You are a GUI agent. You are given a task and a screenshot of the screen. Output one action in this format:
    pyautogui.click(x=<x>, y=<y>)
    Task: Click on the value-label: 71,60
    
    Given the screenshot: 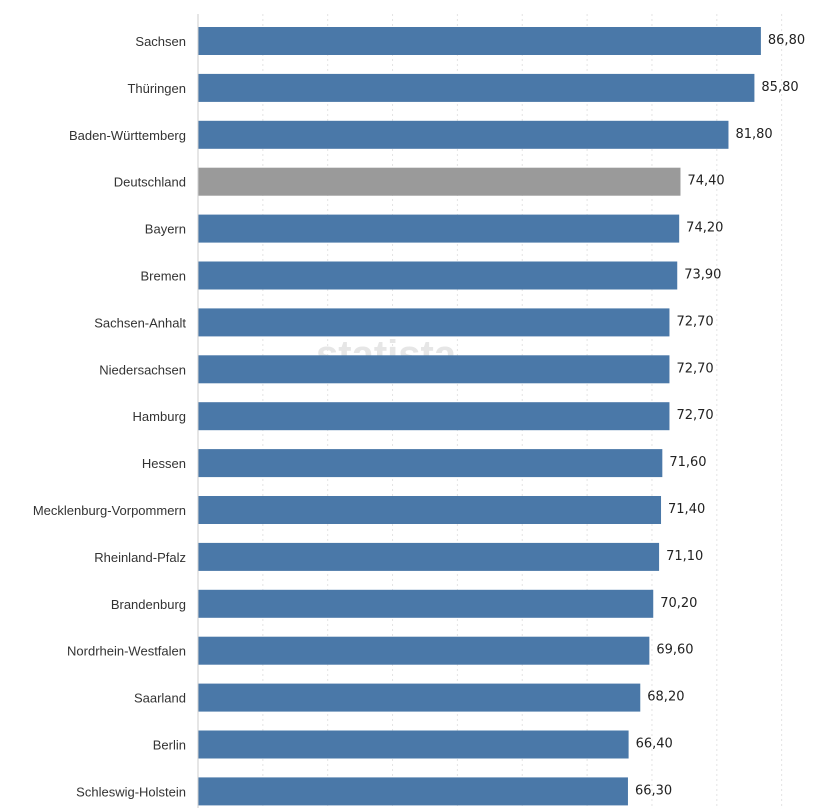 What is the action you would take?
    pyautogui.click(x=687, y=462)
    